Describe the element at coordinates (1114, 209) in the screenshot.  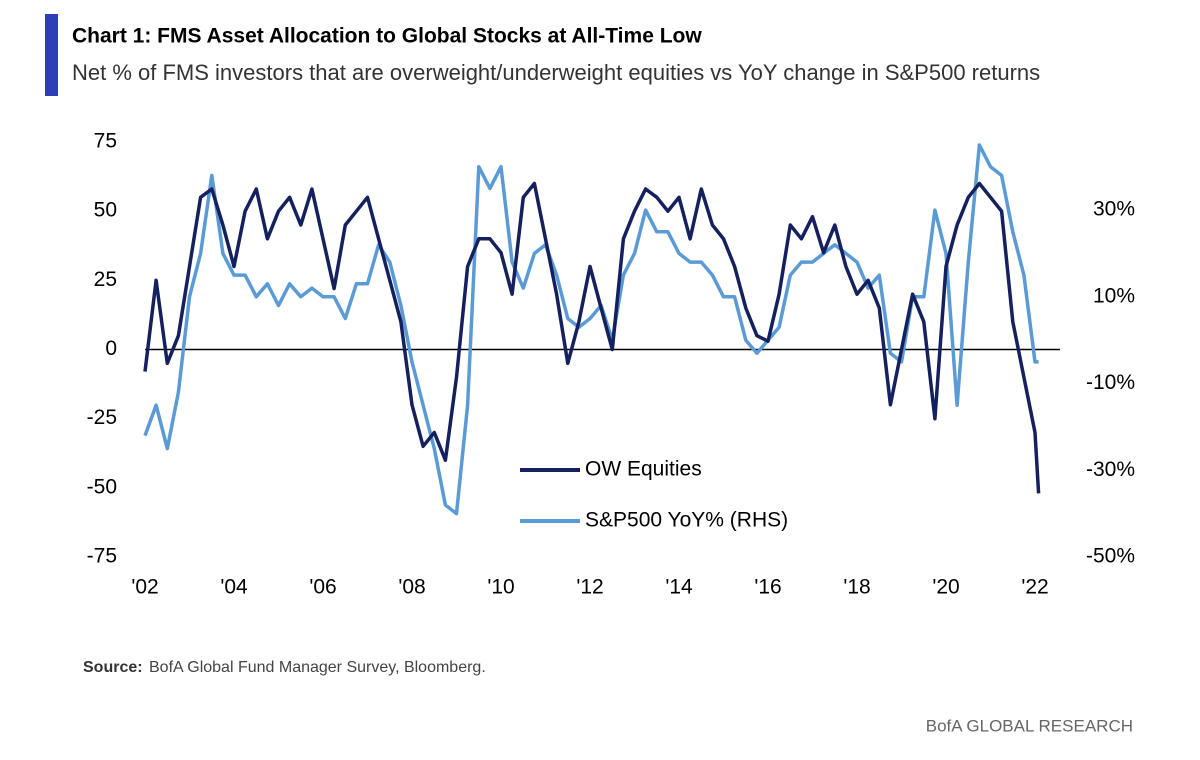
I see `y2-tick-label: 30%` at that location.